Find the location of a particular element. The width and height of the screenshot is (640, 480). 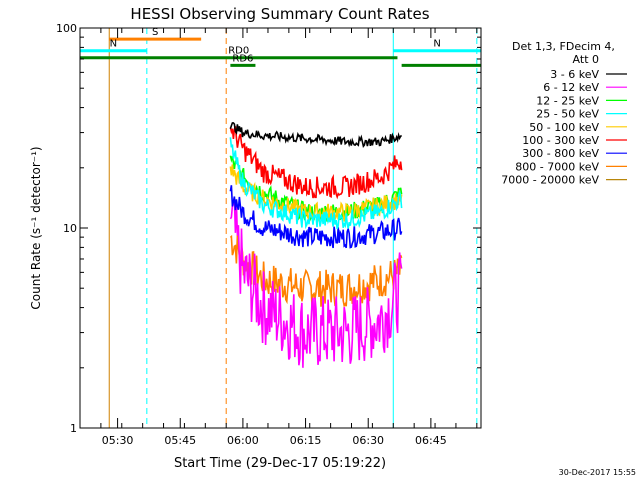

x-tick-label-5: 06:45 is located at coordinates (431, 440).